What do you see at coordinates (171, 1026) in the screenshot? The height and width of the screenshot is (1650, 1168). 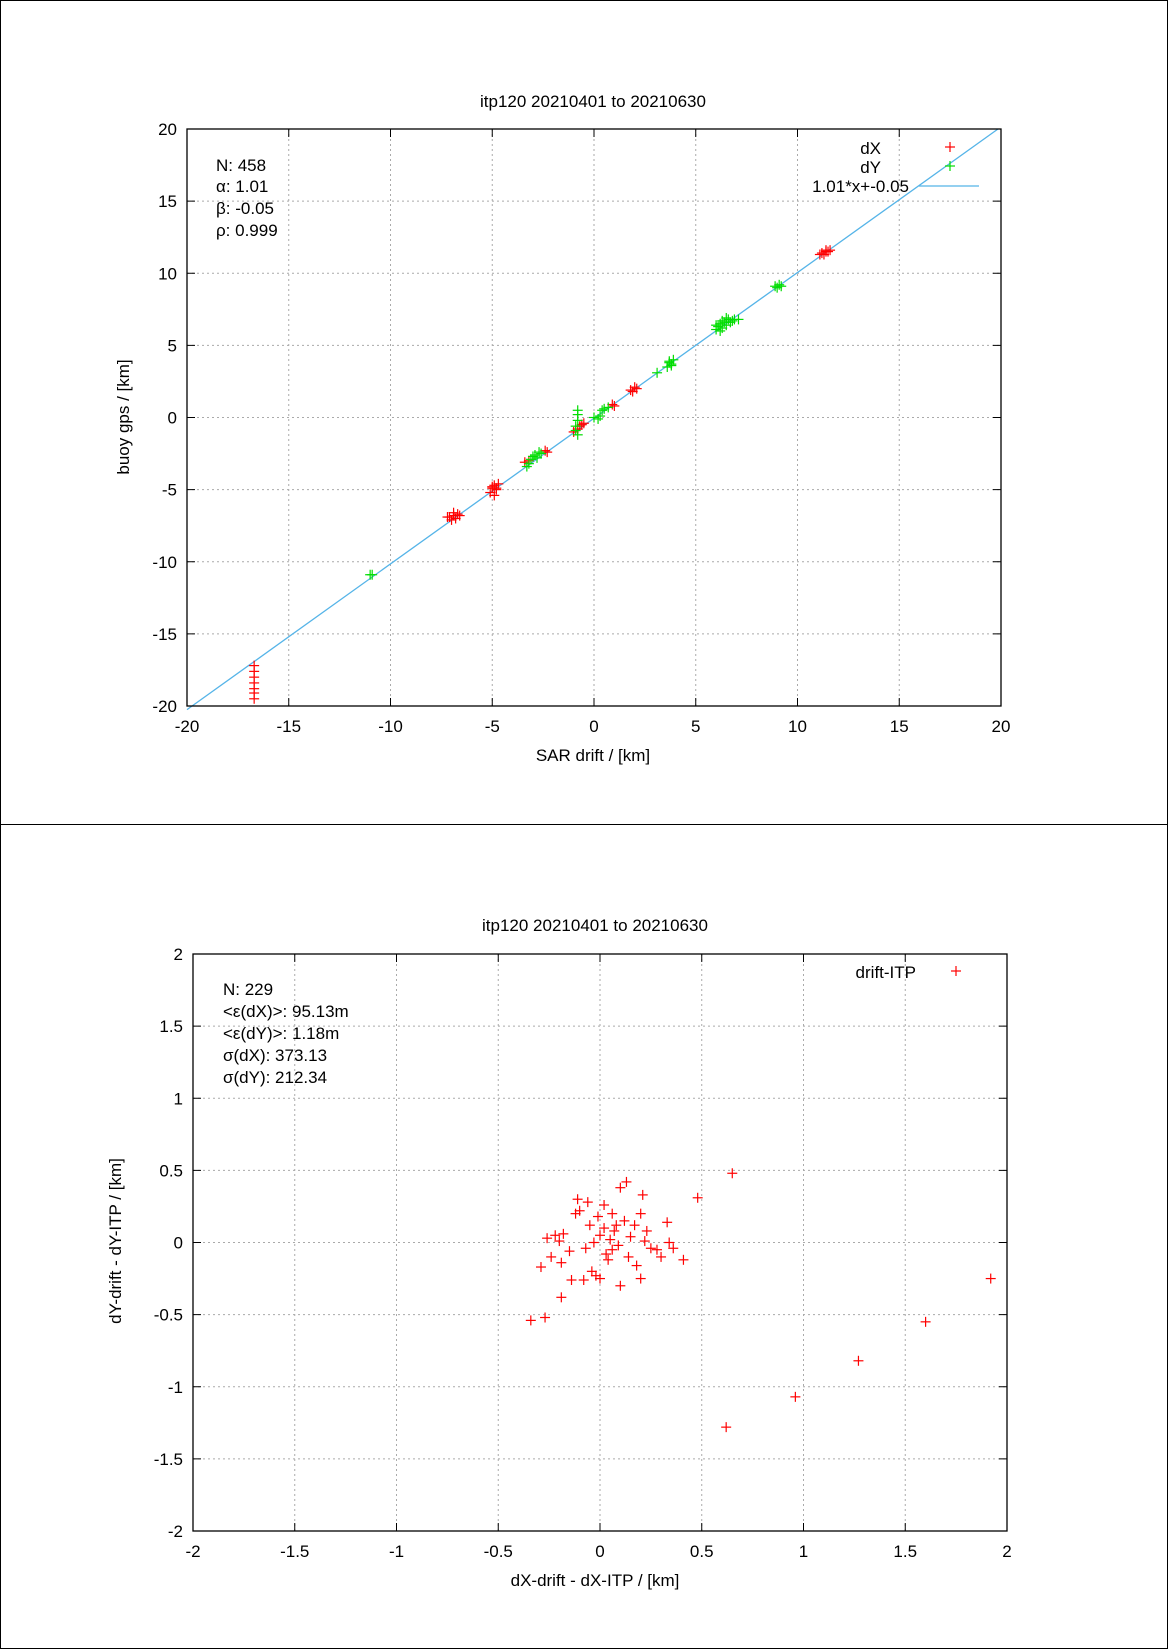 I see `y-tick-label: 1.5` at bounding box center [171, 1026].